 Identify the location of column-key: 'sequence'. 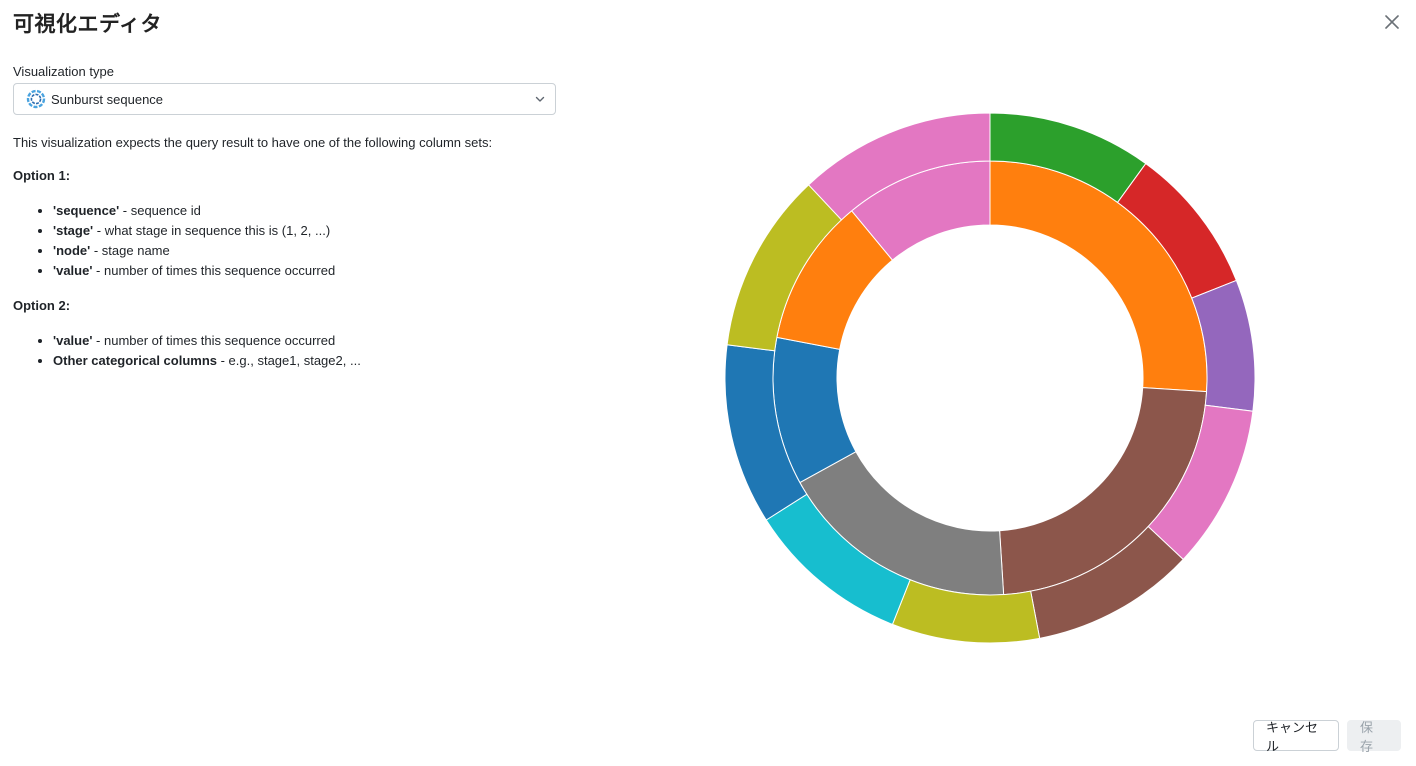
(86, 210).